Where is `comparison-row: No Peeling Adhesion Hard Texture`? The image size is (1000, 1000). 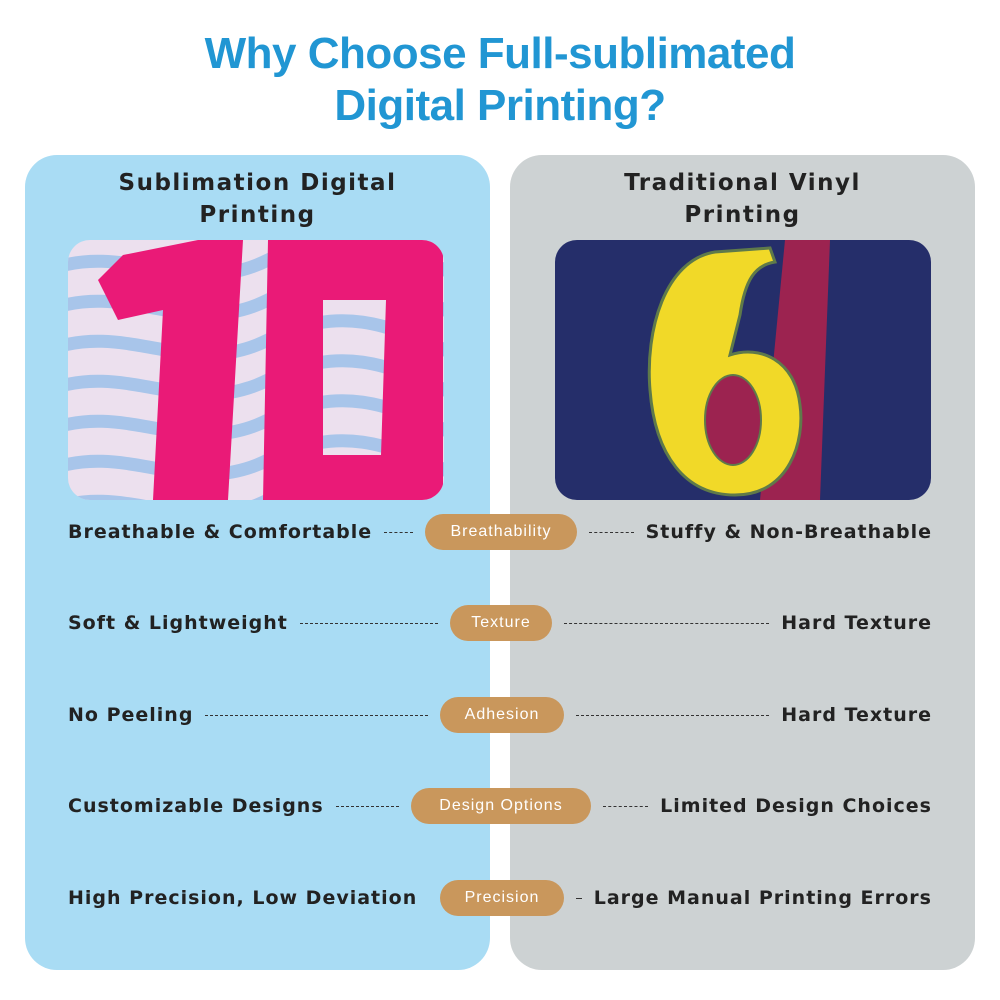
comparison-row: No Peeling Adhesion Hard Texture is located at coordinates (500, 715).